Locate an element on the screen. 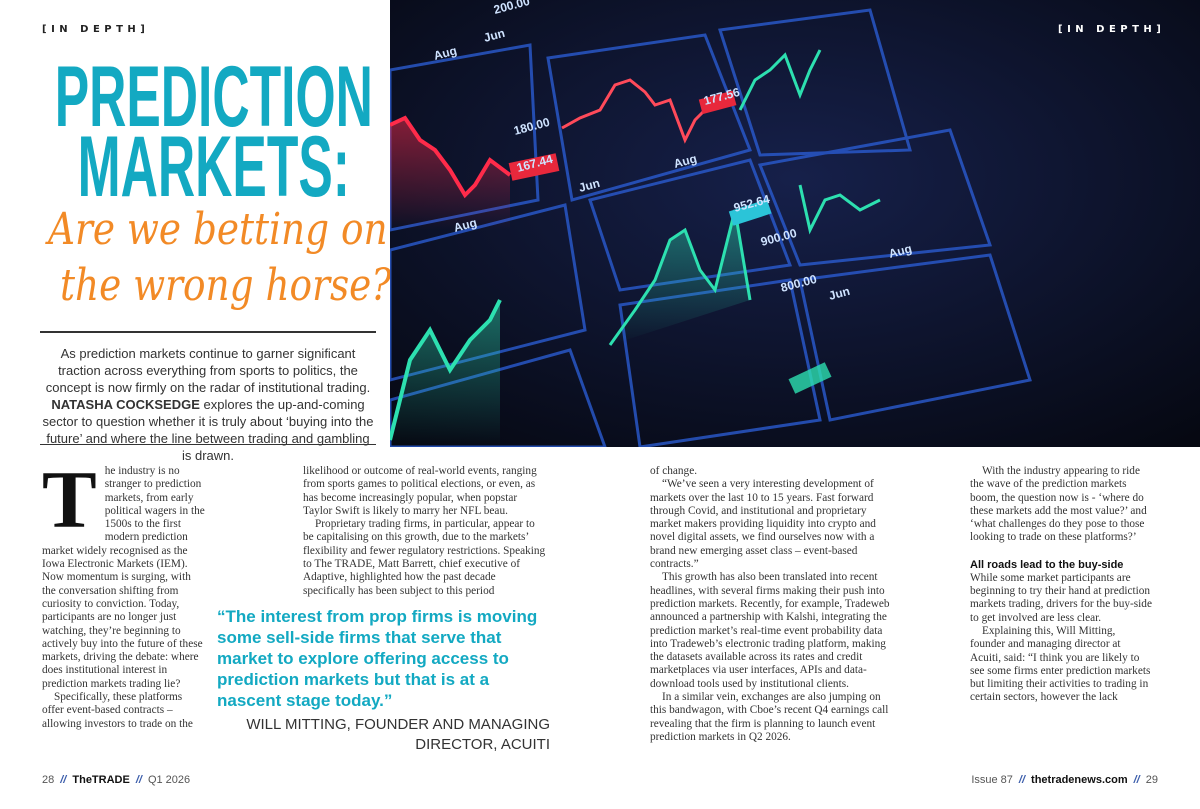 Image resolution: width=1200 pixels, height=809 pixels. footer-left: 28//TheTRADE//Q1 2026 is located at coordinates (116, 780).